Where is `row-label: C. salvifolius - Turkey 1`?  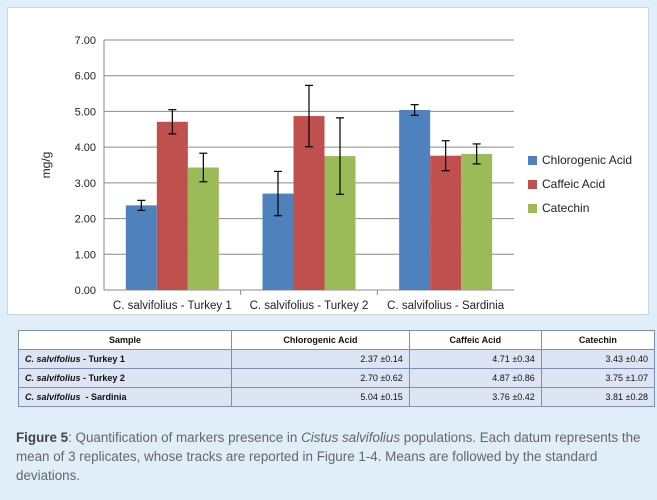
row-label: C. salvifolius - Turkey 1 is located at coordinates (125, 359).